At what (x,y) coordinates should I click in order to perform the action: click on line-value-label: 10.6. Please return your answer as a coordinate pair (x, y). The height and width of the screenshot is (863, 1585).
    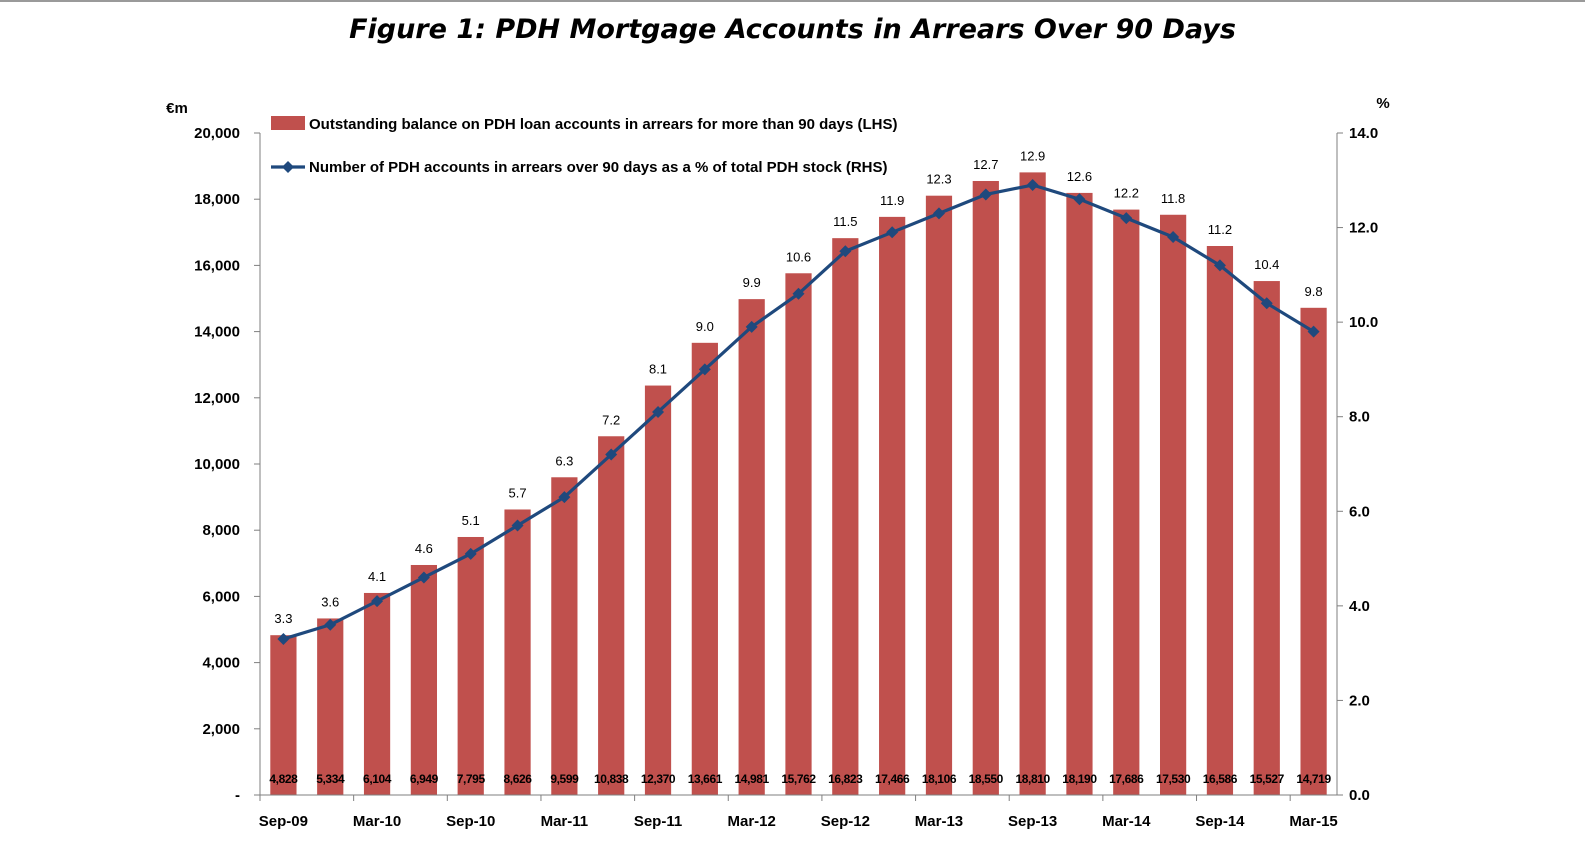
    Looking at the image, I should click on (798, 256).